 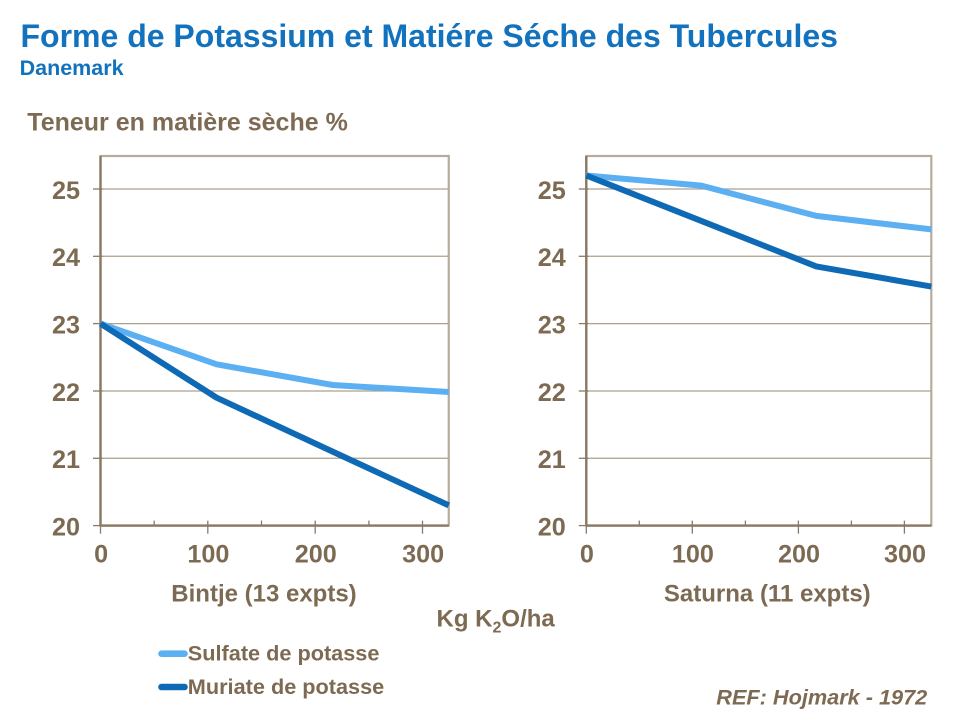 What do you see at coordinates (767, 593) in the screenshot?
I see `svg-text: Saturna (11 expts)` at bounding box center [767, 593].